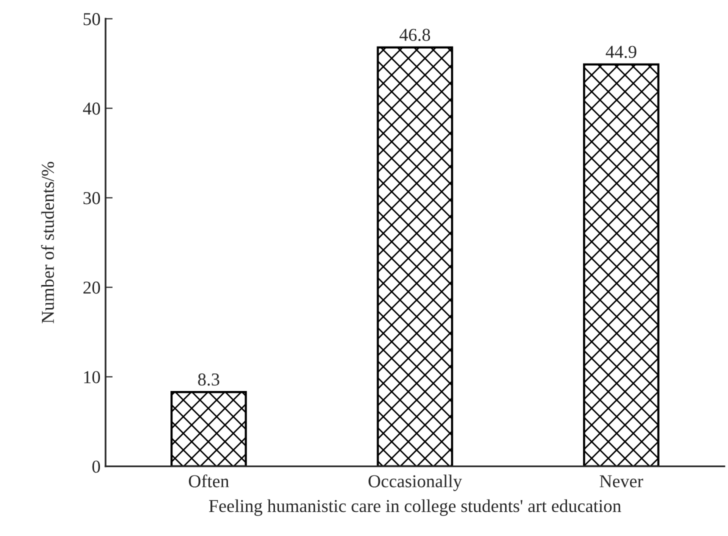  What do you see at coordinates (622, 481) in the screenshot?
I see `x-tick-label: Never` at bounding box center [622, 481].